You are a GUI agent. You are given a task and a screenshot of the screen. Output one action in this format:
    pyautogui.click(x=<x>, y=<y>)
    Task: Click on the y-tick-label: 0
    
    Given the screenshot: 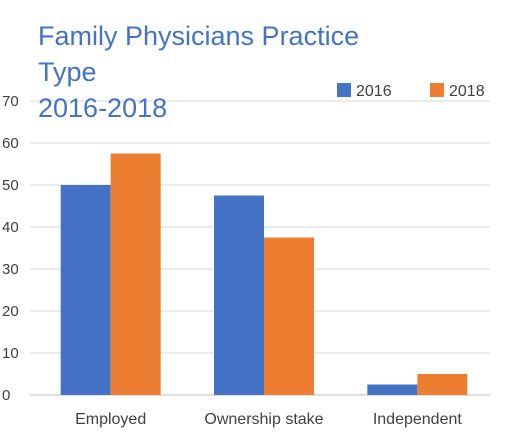 What is the action you would take?
    pyautogui.click(x=6, y=395)
    